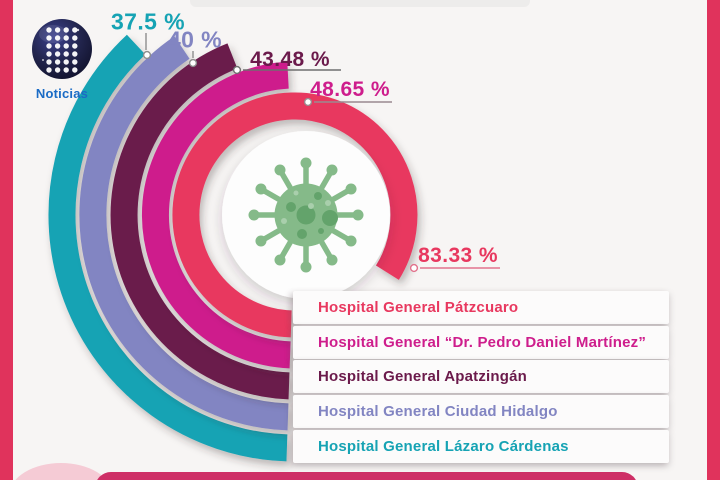  Describe the element at coordinates (360, 3) in the screenshot. I see `cropped-title-remnant` at that location.